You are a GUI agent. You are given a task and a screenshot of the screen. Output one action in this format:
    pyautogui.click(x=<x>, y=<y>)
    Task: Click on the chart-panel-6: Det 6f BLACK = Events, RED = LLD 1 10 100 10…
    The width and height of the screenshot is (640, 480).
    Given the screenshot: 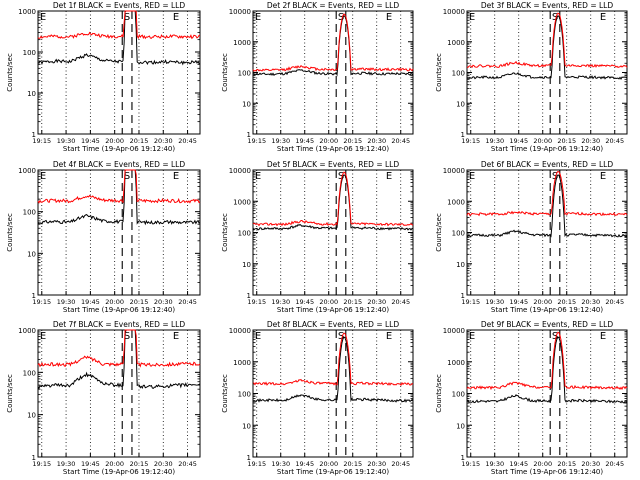 What is the action you would take?
    pyautogui.click(x=531, y=237)
    